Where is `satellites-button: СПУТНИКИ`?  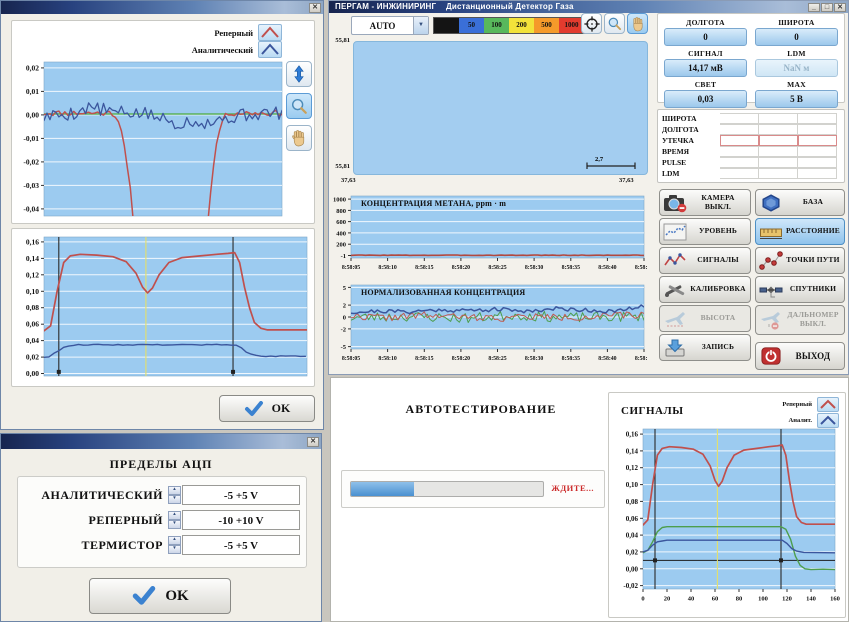
satellites-button: СПУТНИКИ is located at coordinates (800, 289).